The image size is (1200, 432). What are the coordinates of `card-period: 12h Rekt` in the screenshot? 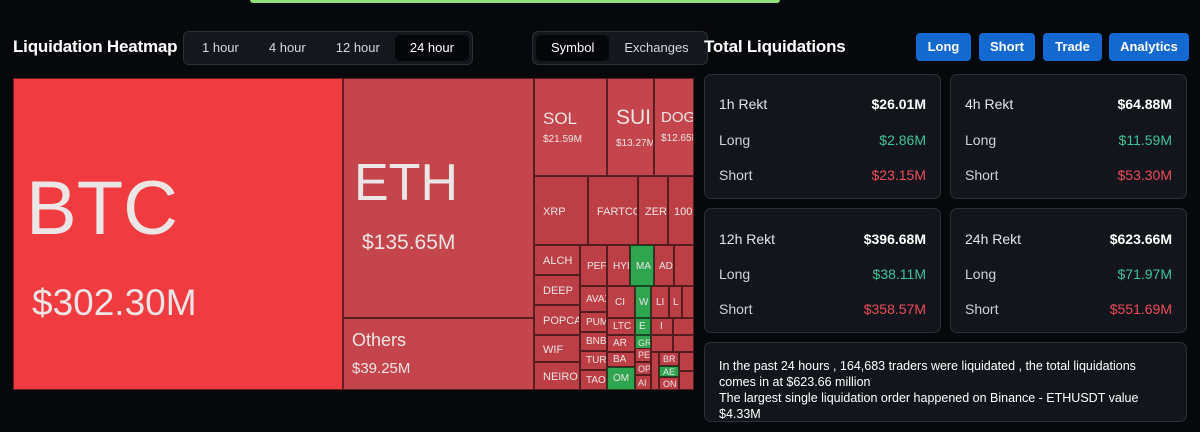 It's located at (747, 239).